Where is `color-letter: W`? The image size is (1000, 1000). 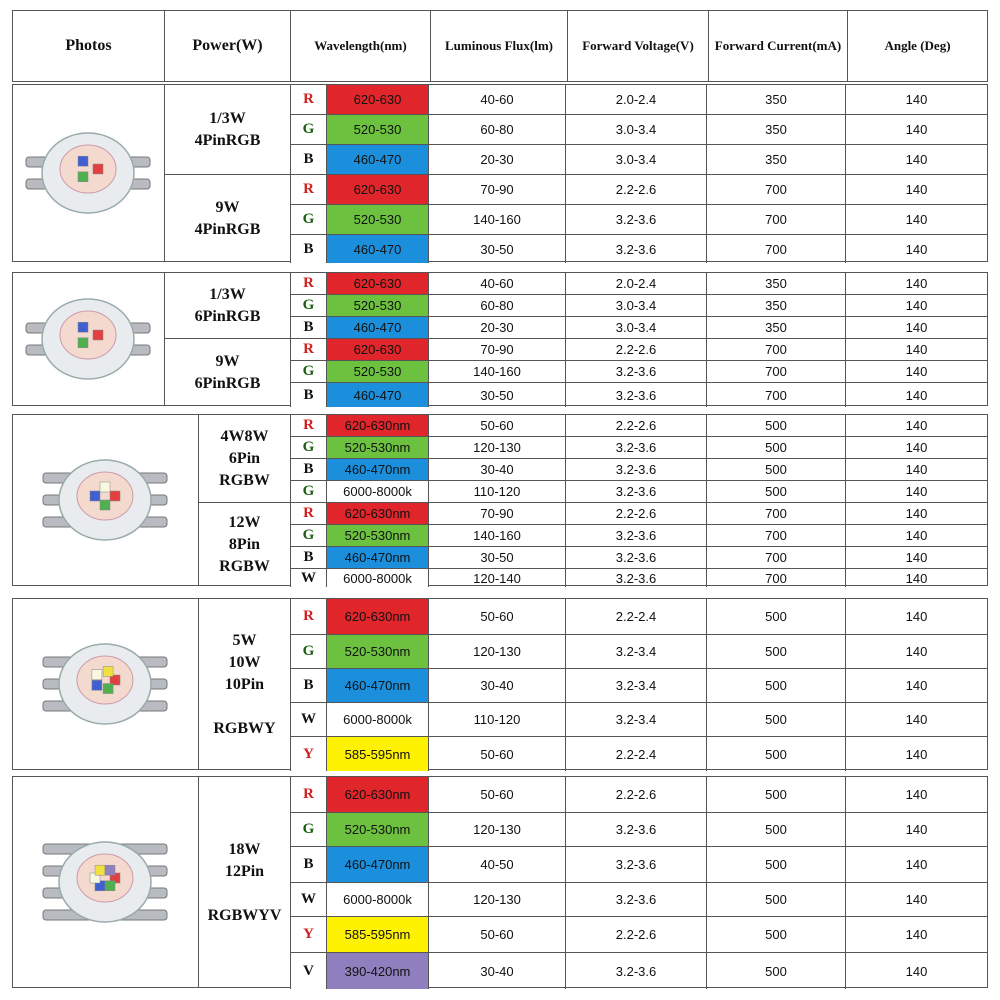 color-letter: W is located at coordinates (309, 578).